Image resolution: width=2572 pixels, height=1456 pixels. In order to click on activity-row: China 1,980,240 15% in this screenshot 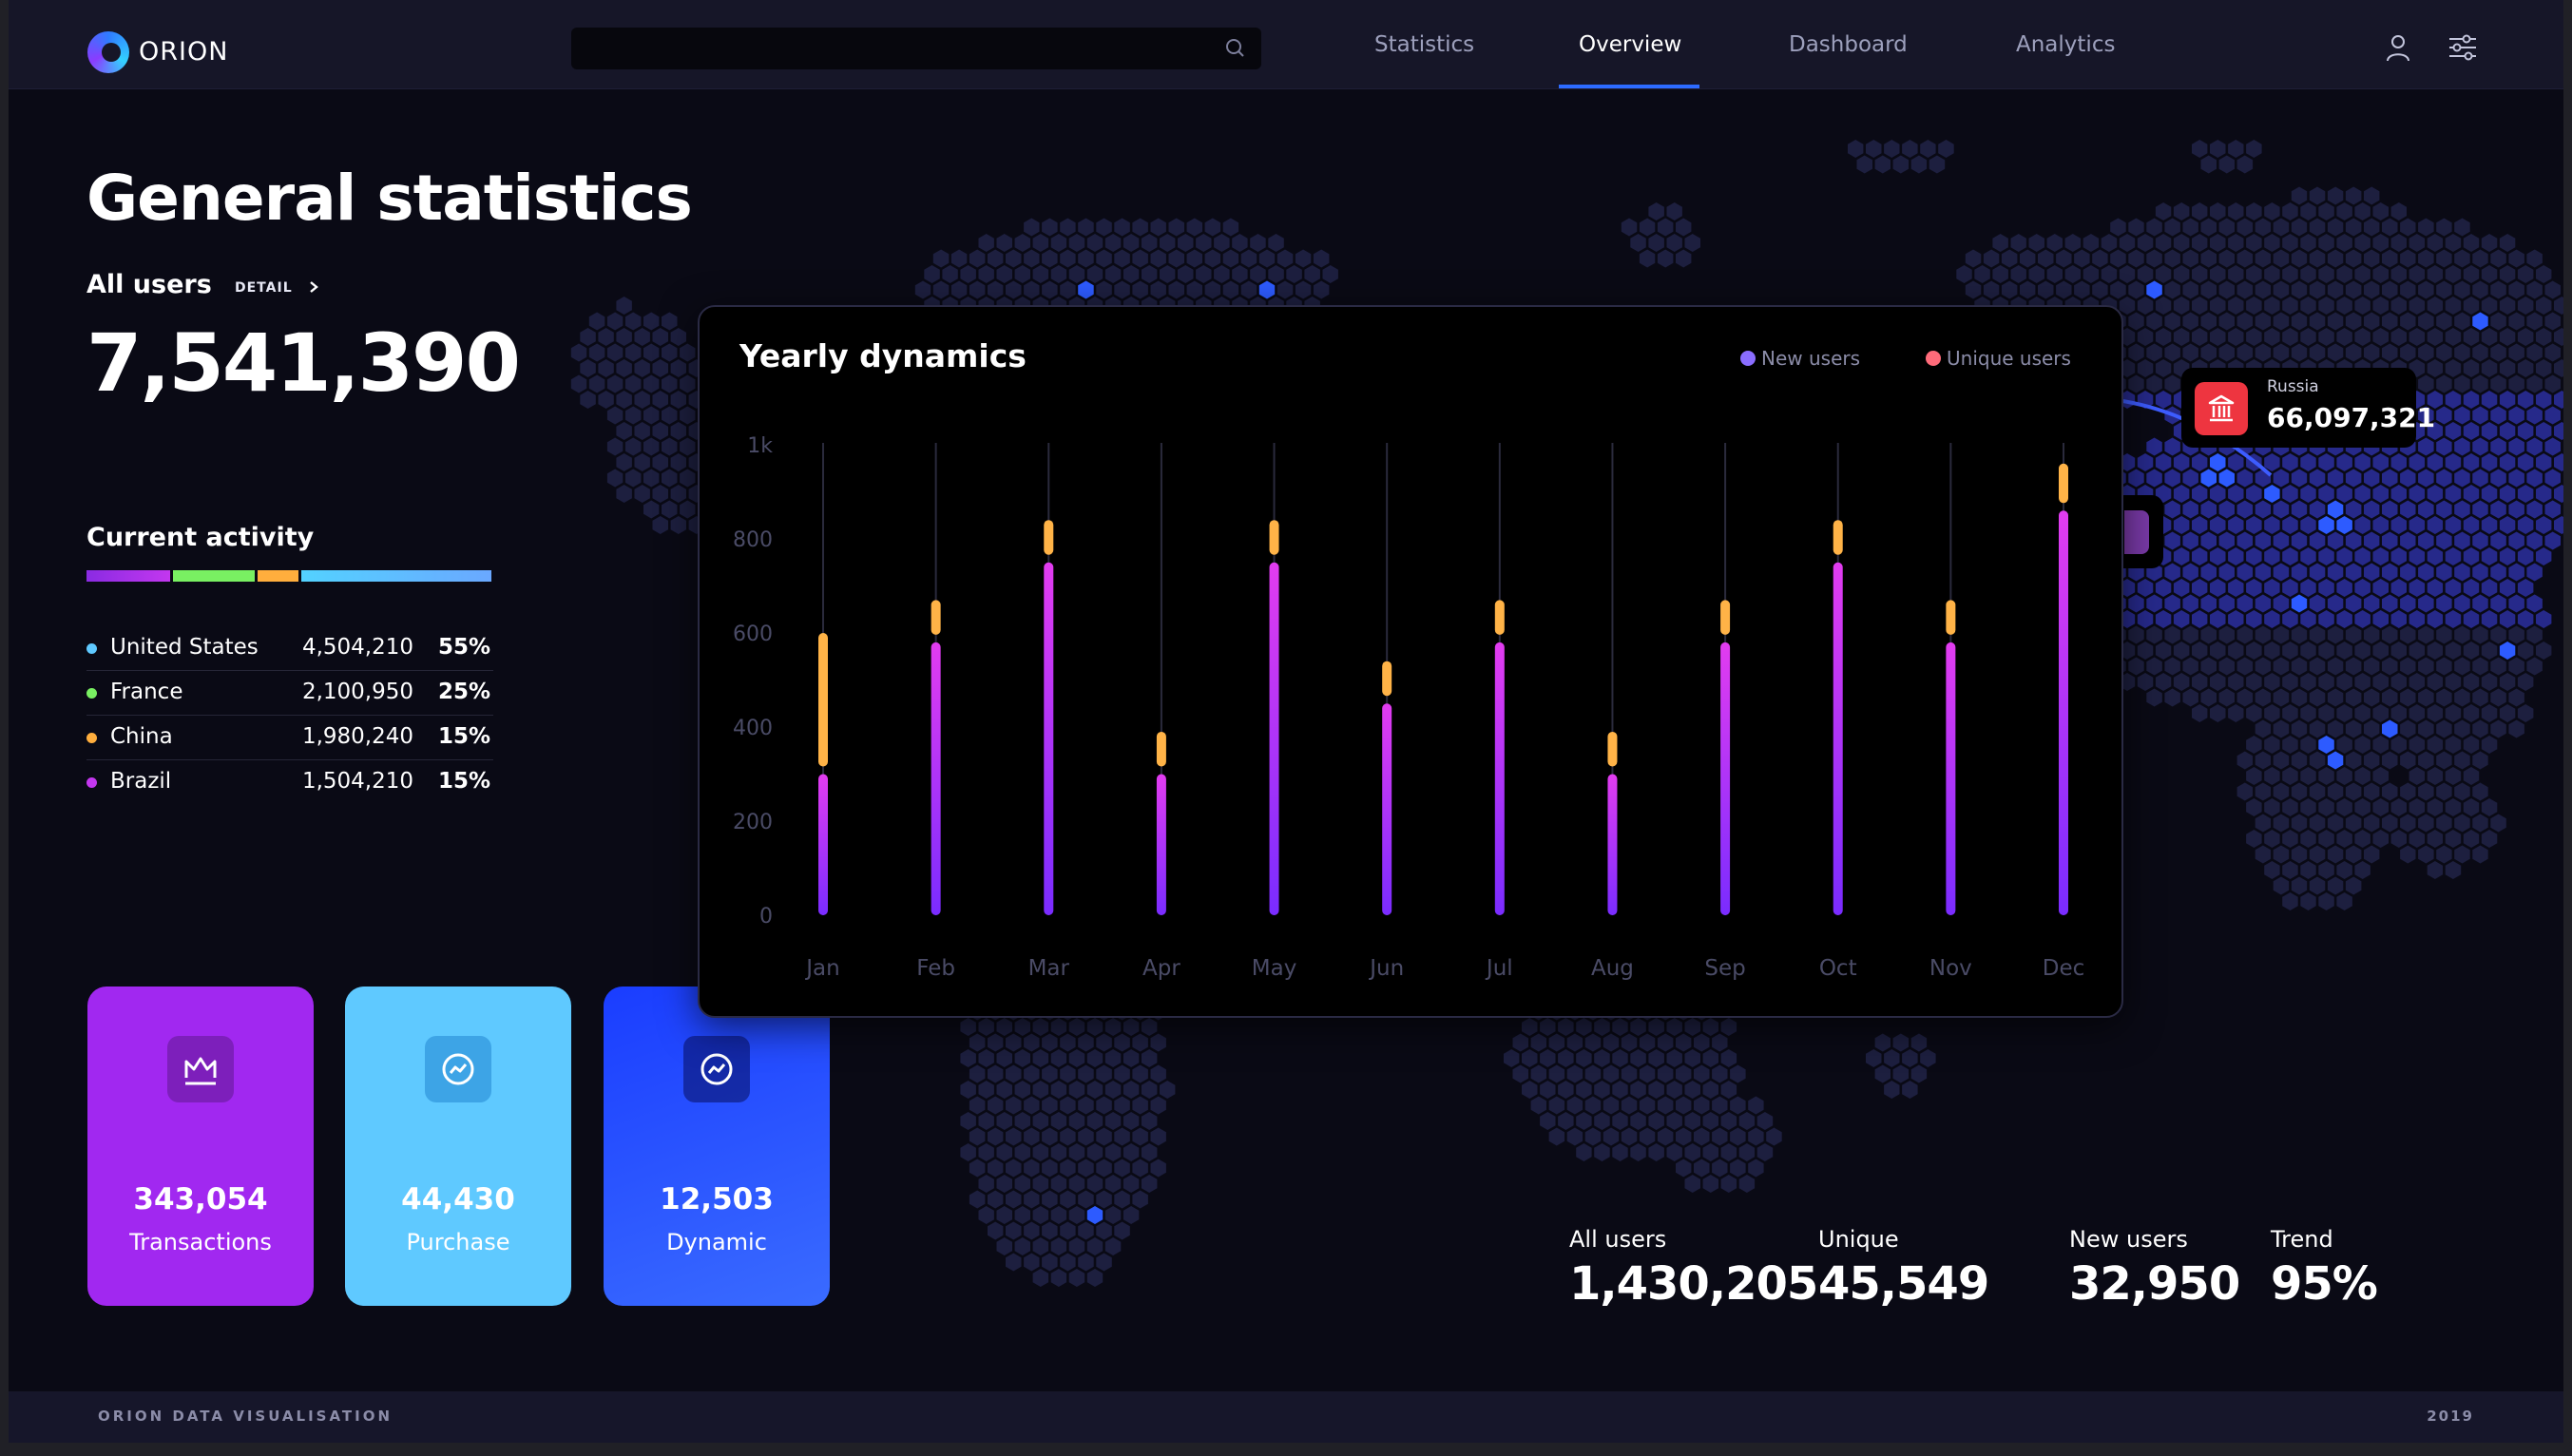, I will do `click(289, 737)`.